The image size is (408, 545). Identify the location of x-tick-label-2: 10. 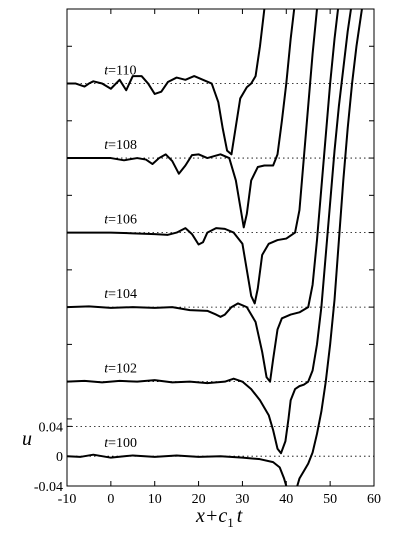
(155, 499).